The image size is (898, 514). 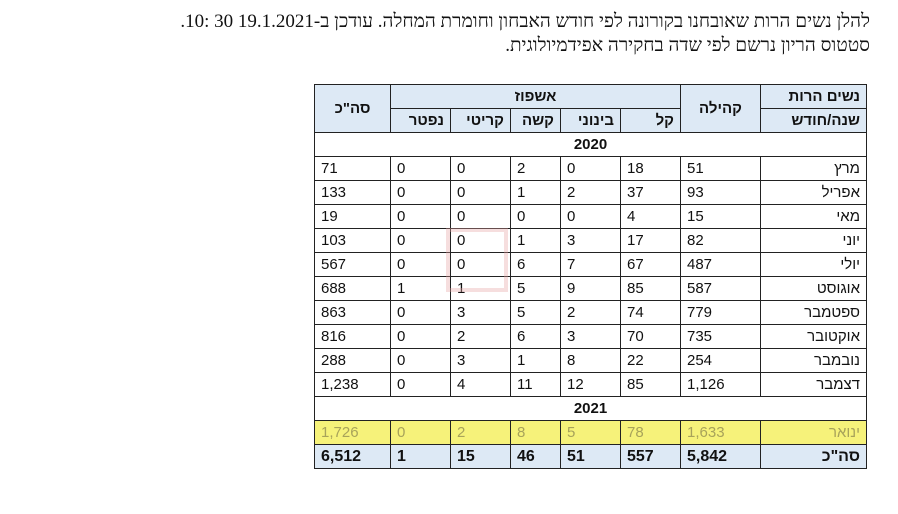 I want to click on mild-cell: 18, so click(x=650, y=168).